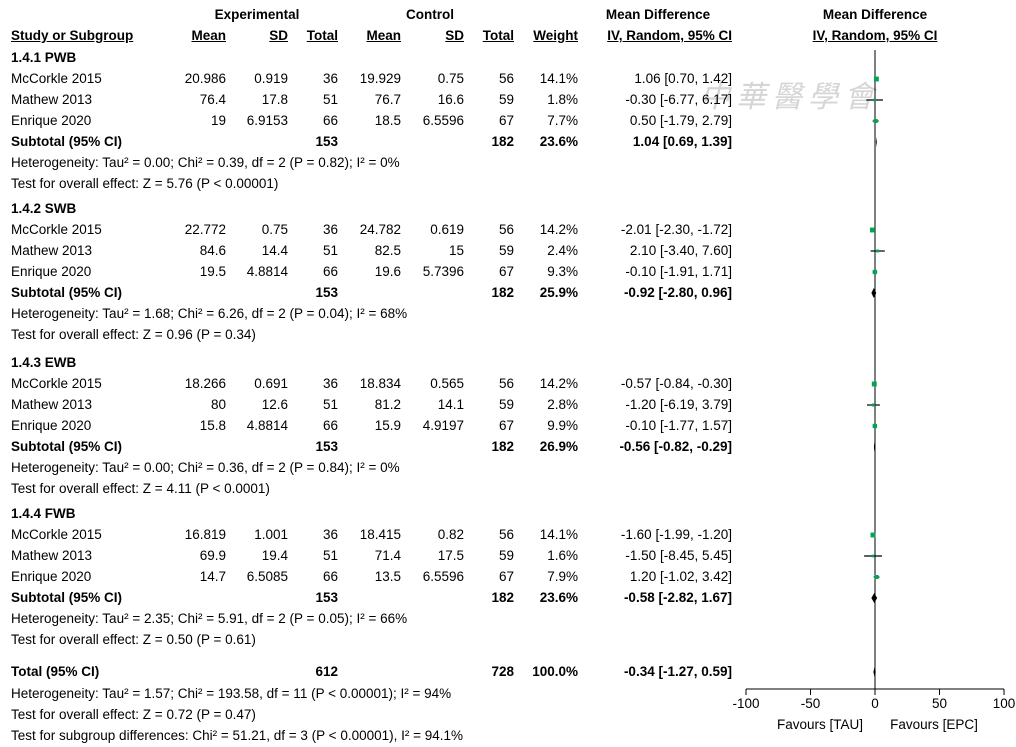  I want to click on experimental-header: Experimental, so click(257, 14).